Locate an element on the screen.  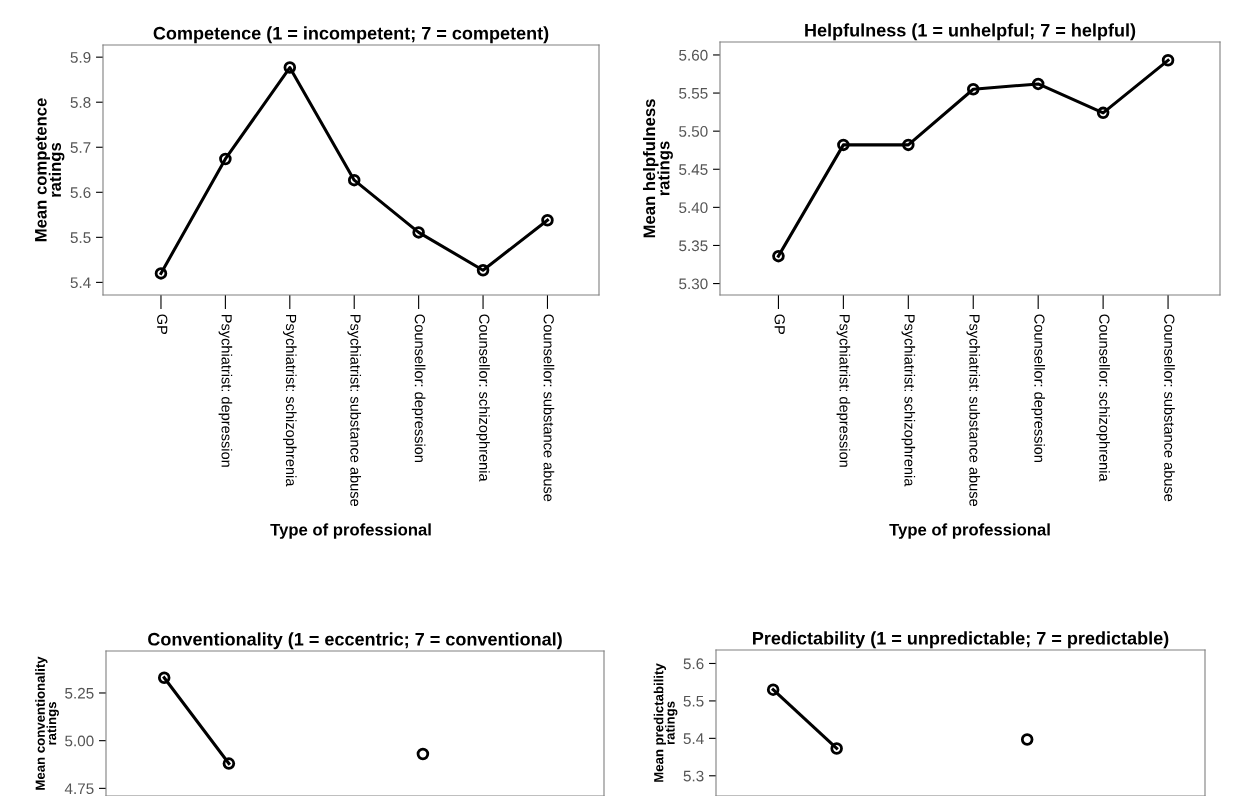
y-tick-label: 5.60 is located at coordinates (693, 55).